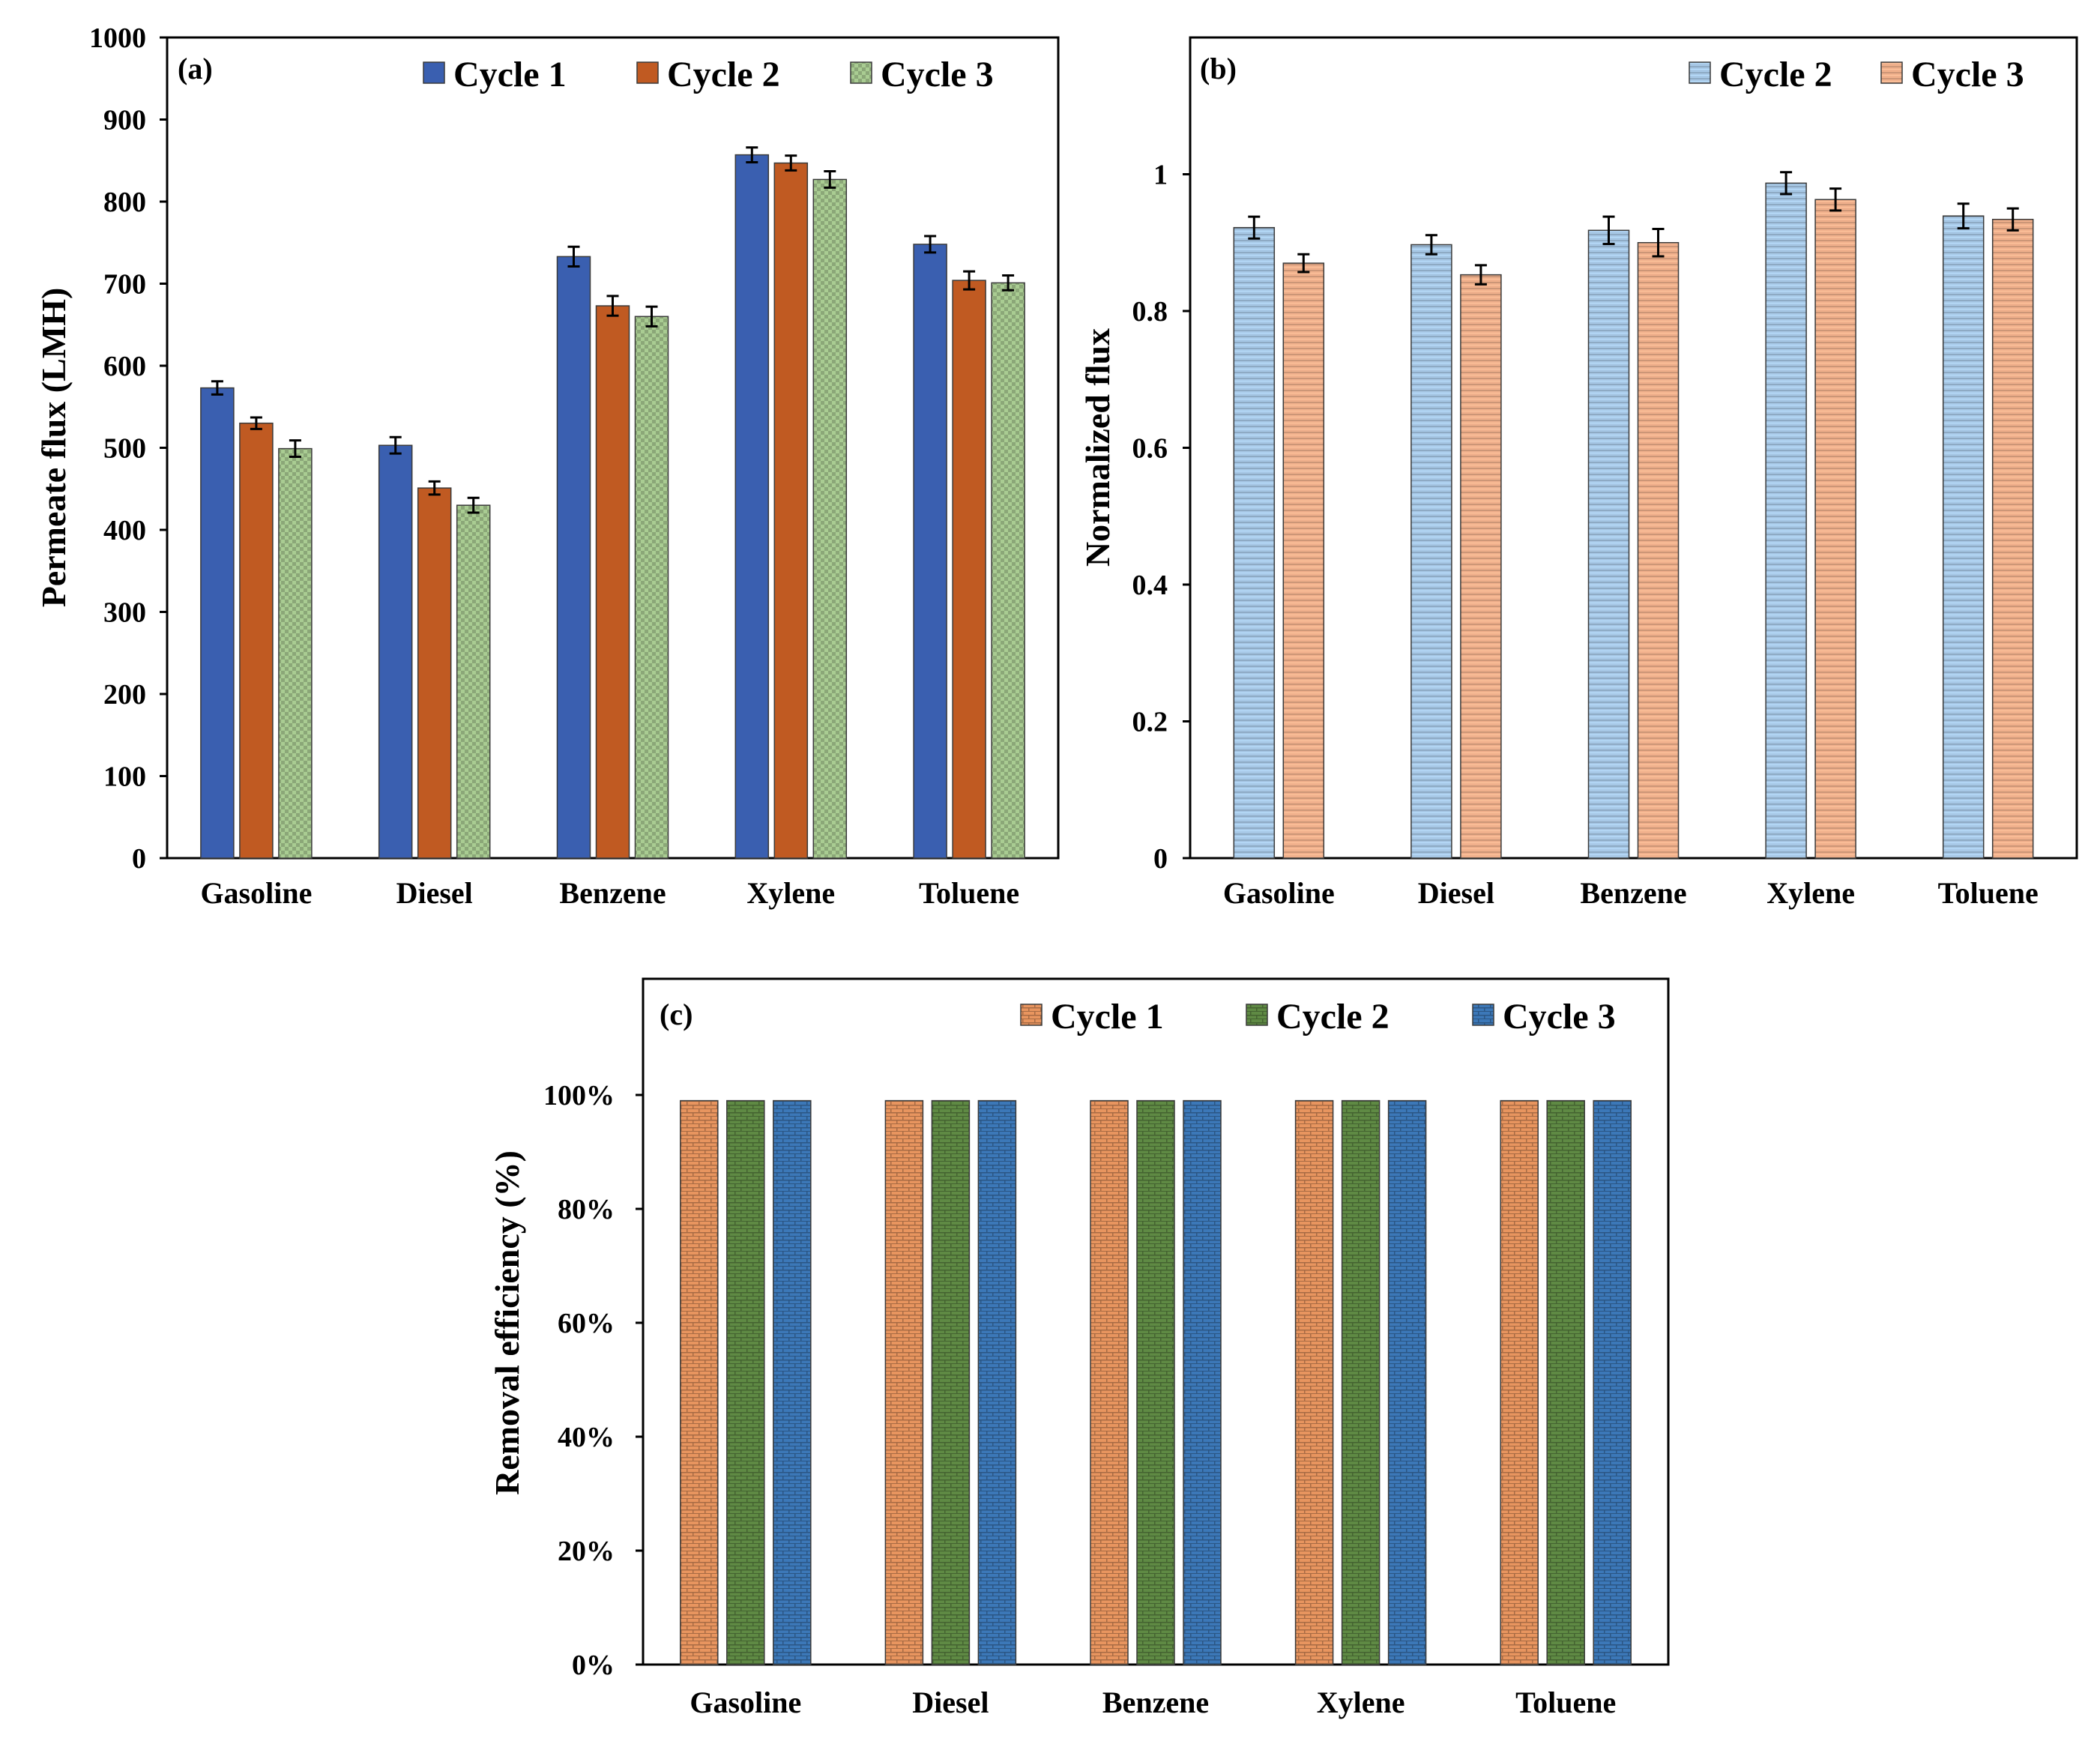 The image size is (2100, 1747). I want to click on panel-b-legend-item: Cycle 3, so click(1952, 74).